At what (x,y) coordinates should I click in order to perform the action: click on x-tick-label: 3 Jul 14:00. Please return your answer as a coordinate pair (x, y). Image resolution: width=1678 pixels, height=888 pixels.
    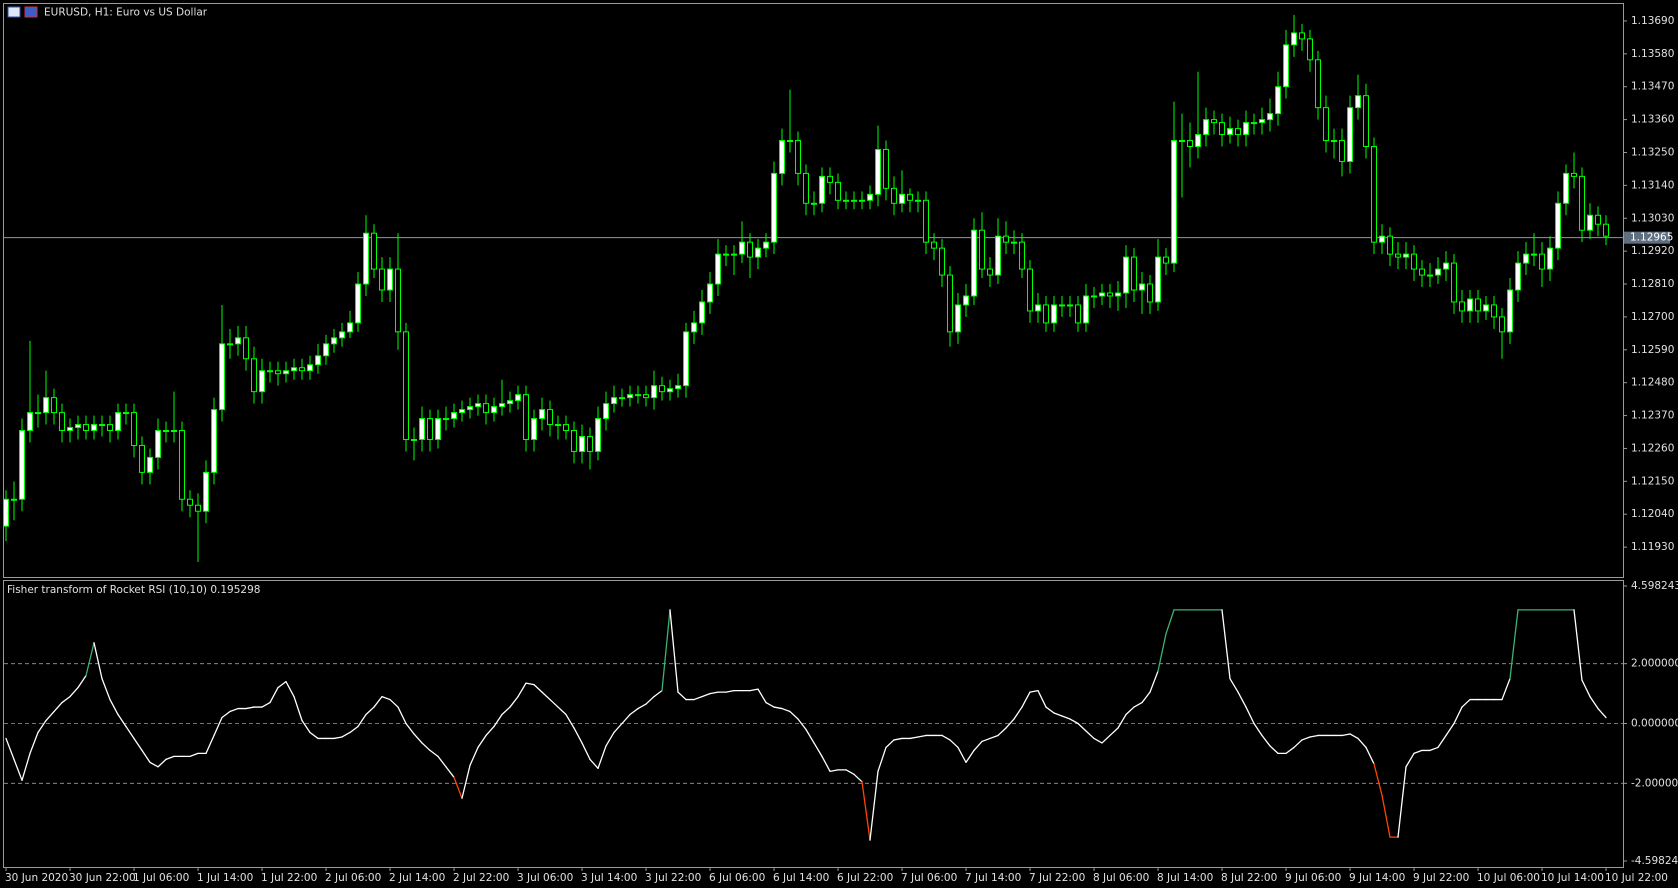
    Looking at the image, I should click on (609, 878).